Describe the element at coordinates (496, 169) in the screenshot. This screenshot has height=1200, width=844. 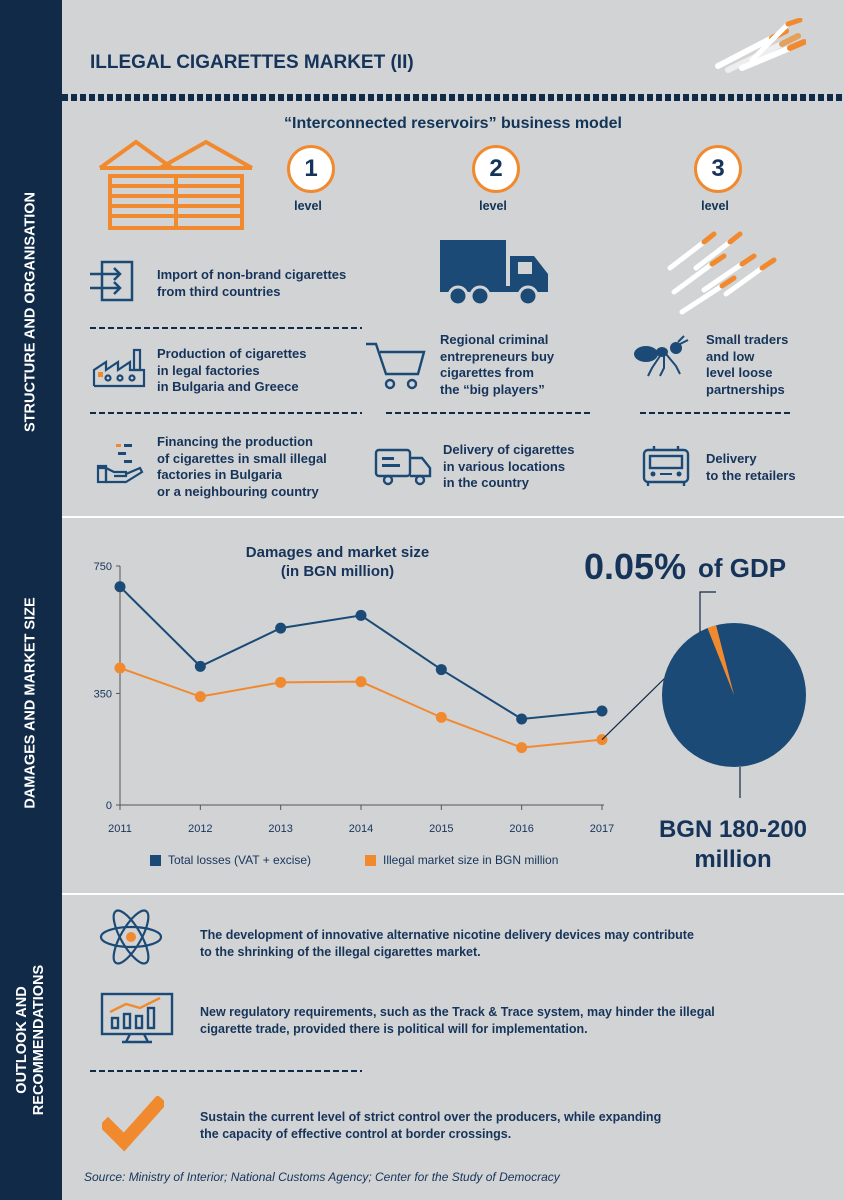
I see `level-2-badge: 2` at that location.